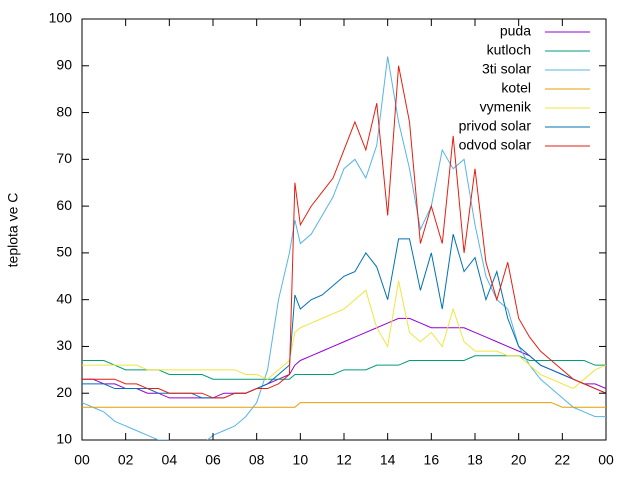  What do you see at coordinates (301, 460) in the screenshot?
I see `x-tick-label: 10` at bounding box center [301, 460].